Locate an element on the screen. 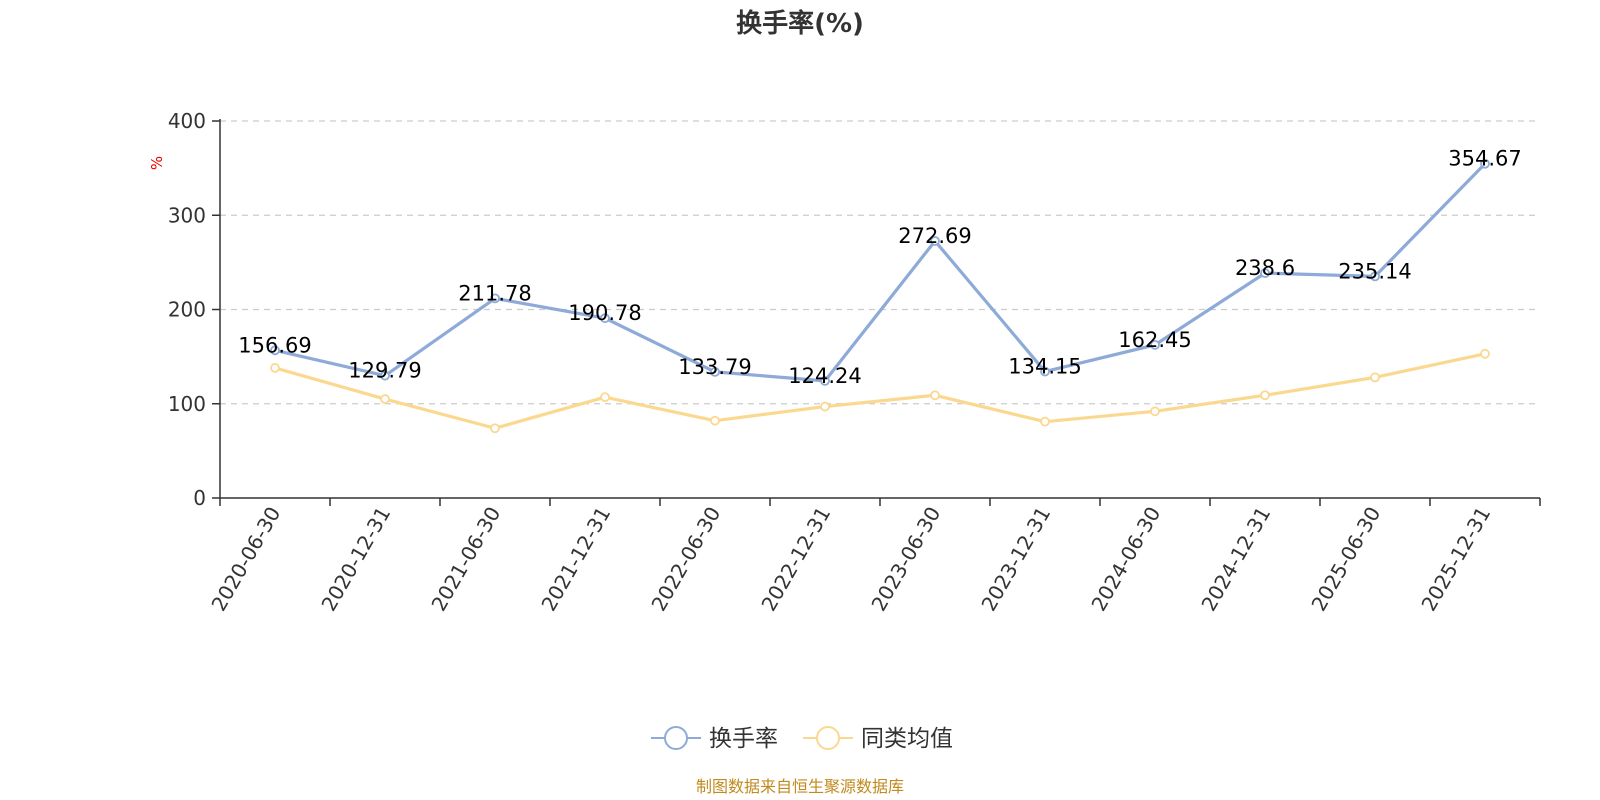  data-label: 211.78 is located at coordinates (494, 293).